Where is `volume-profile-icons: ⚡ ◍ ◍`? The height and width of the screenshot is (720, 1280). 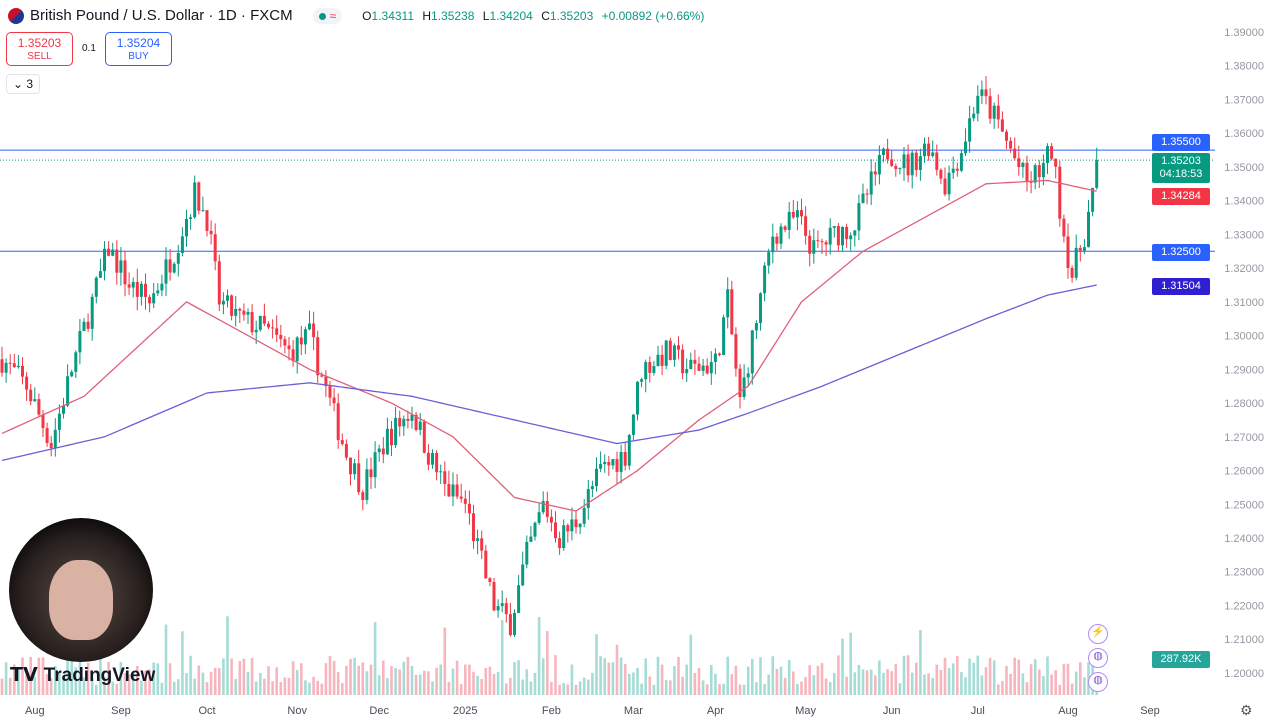 volume-profile-icons: ⚡ ◍ ◍ is located at coordinates (1098, 660).